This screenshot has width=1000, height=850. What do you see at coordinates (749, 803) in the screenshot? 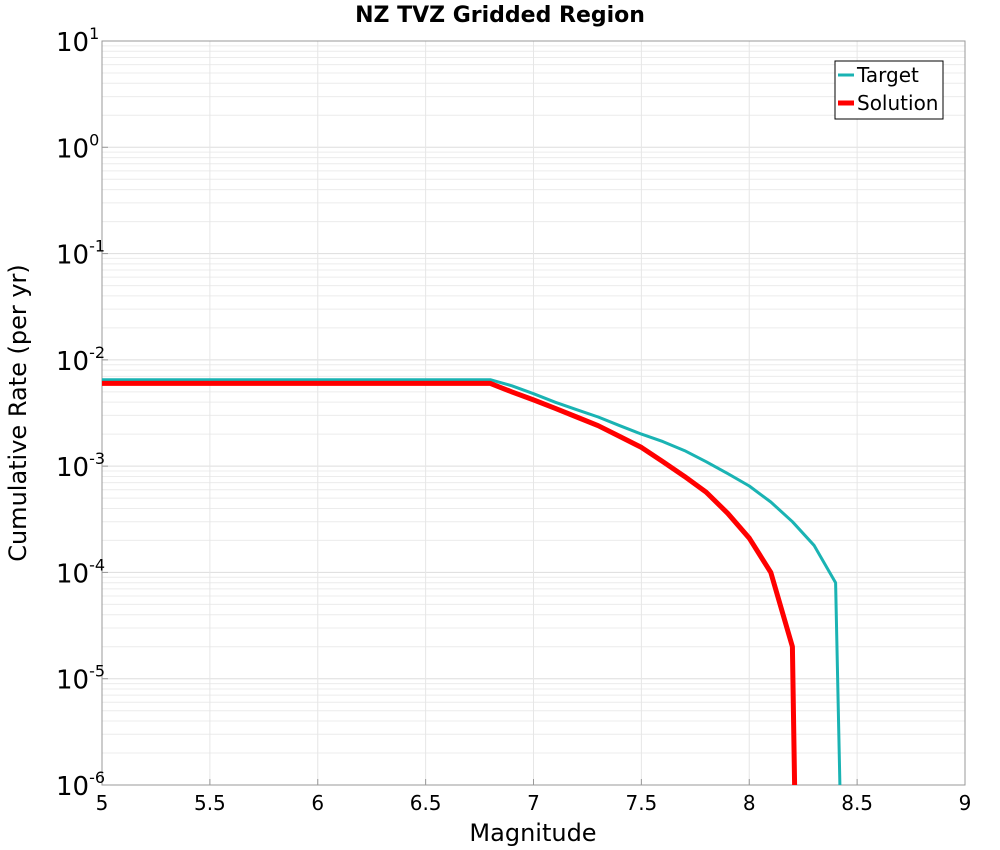
I see `x-tick-label: 8` at bounding box center [749, 803].